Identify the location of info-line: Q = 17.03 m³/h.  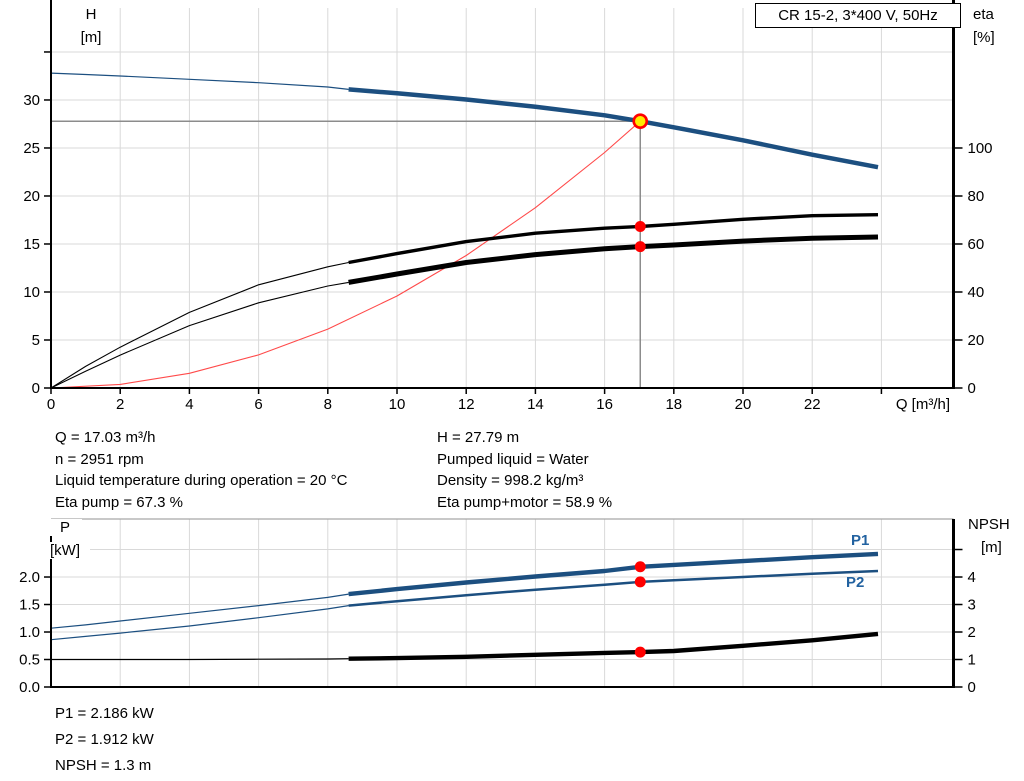
(105, 437).